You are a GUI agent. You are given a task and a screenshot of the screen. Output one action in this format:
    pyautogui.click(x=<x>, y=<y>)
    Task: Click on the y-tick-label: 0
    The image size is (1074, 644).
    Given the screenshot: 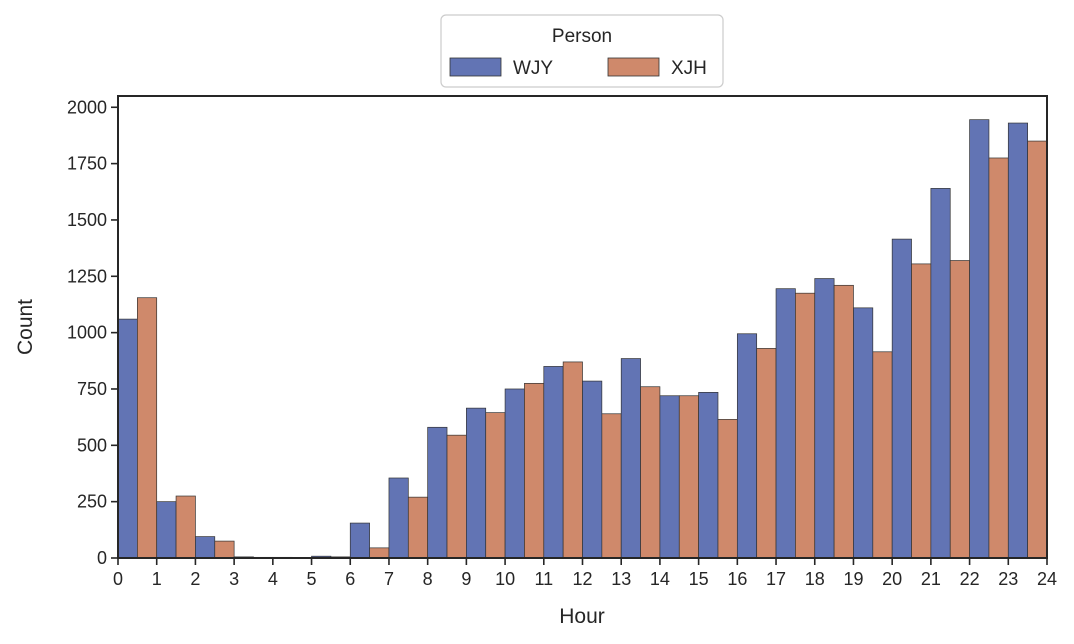 What is the action you would take?
    pyautogui.click(x=102, y=558)
    